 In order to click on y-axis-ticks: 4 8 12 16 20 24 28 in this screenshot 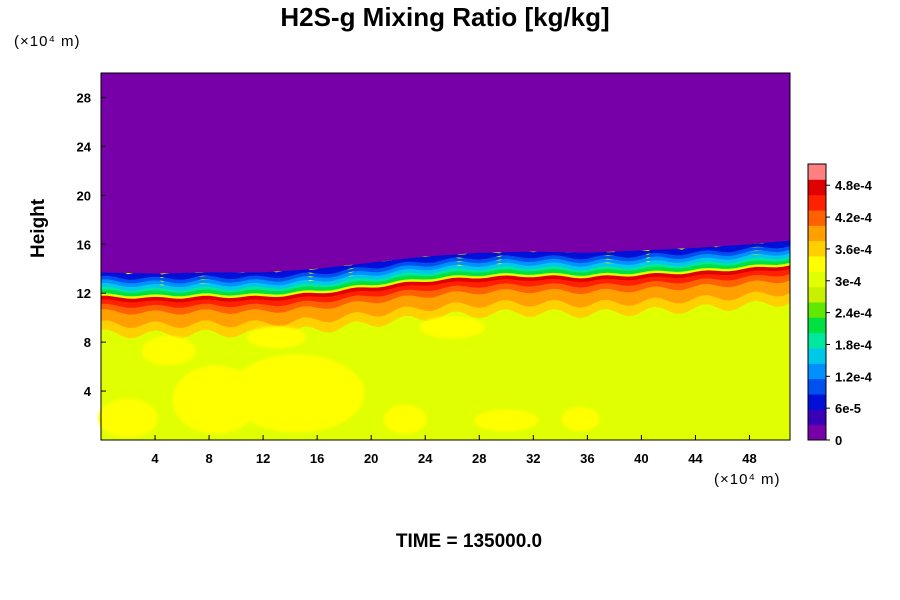, I will do `click(91, 244)`.